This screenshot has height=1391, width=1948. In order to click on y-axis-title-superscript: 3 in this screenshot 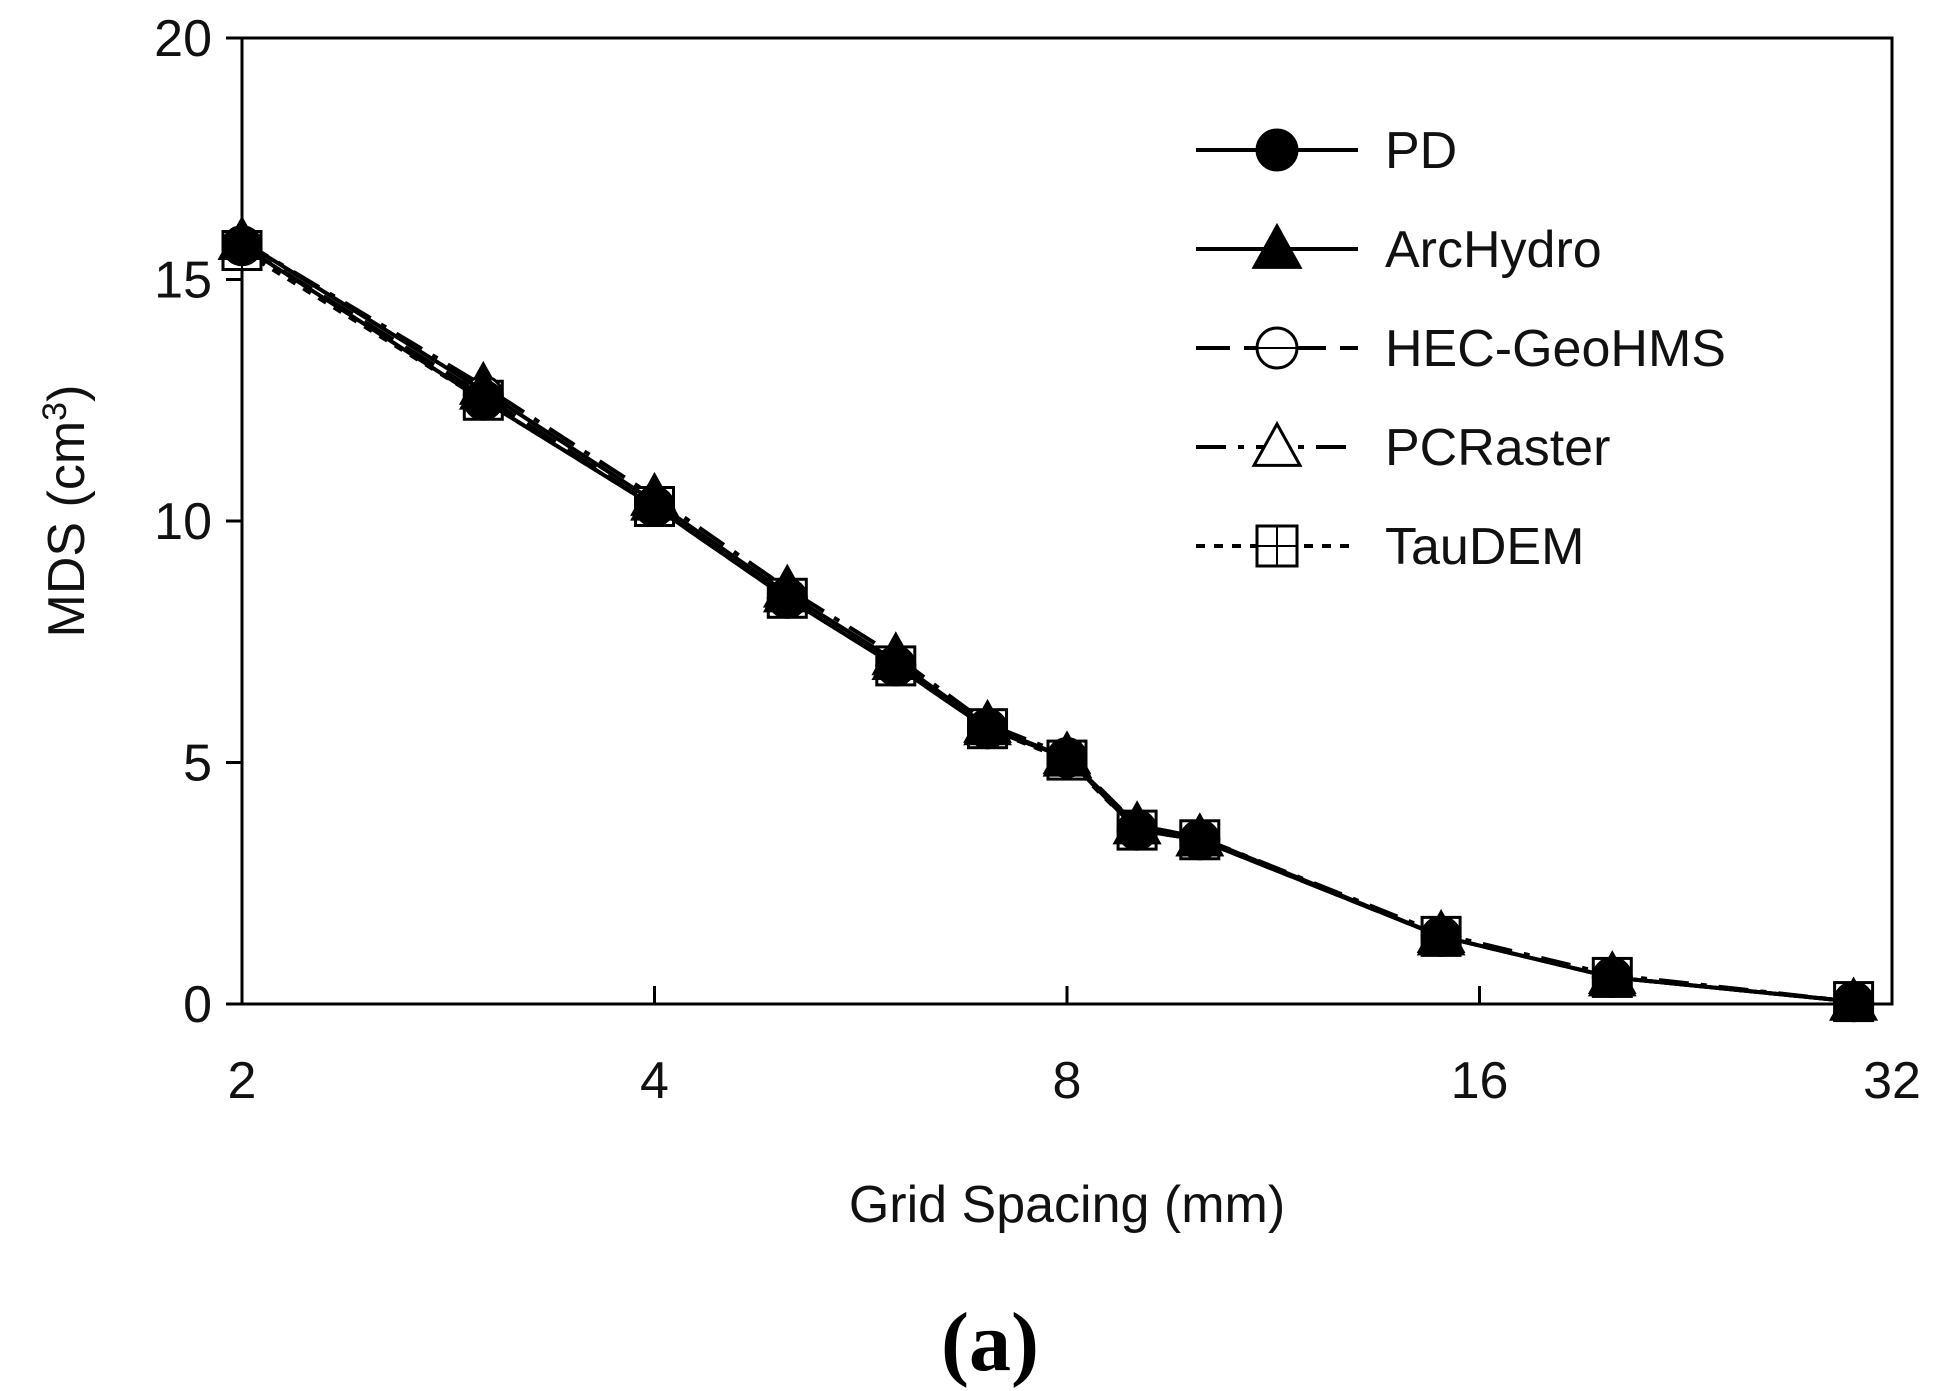, I will do `click(55, 411)`.